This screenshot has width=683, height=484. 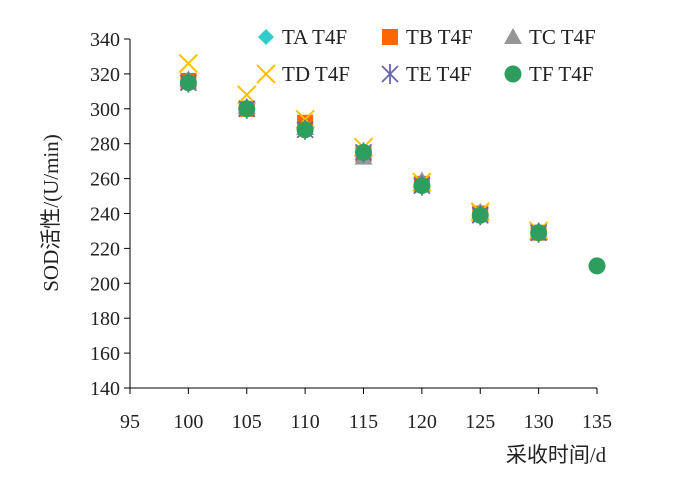 What do you see at coordinates (556, 455) in the screenshot?
I see `x-axis-label: 采收时间/d` at bounding box center [556, 455].